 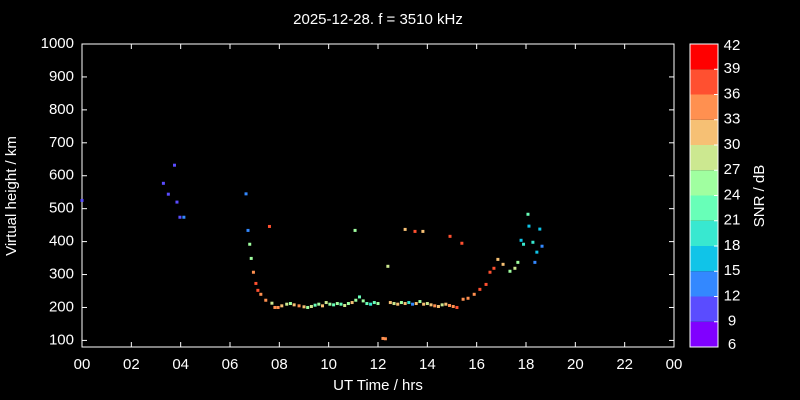 I want to click on x-tick-label: 16, so click(x=476, y=364).